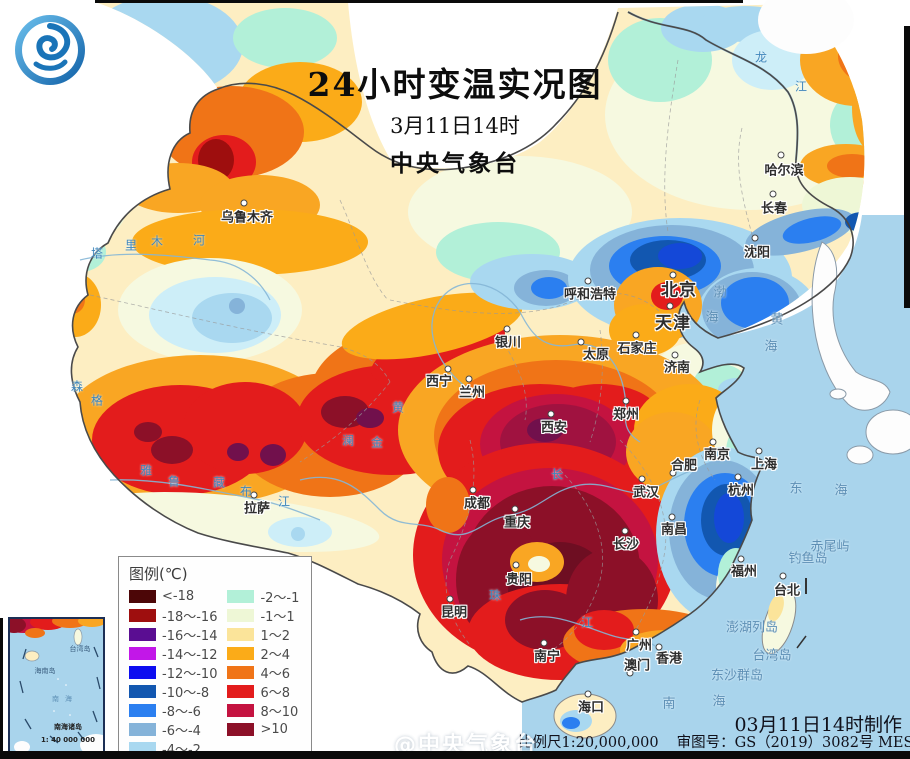 The image size is (910, 759). Describe the element at coordinates (596, 355) in the screenshot. I see `city-label: 太原` at that location.